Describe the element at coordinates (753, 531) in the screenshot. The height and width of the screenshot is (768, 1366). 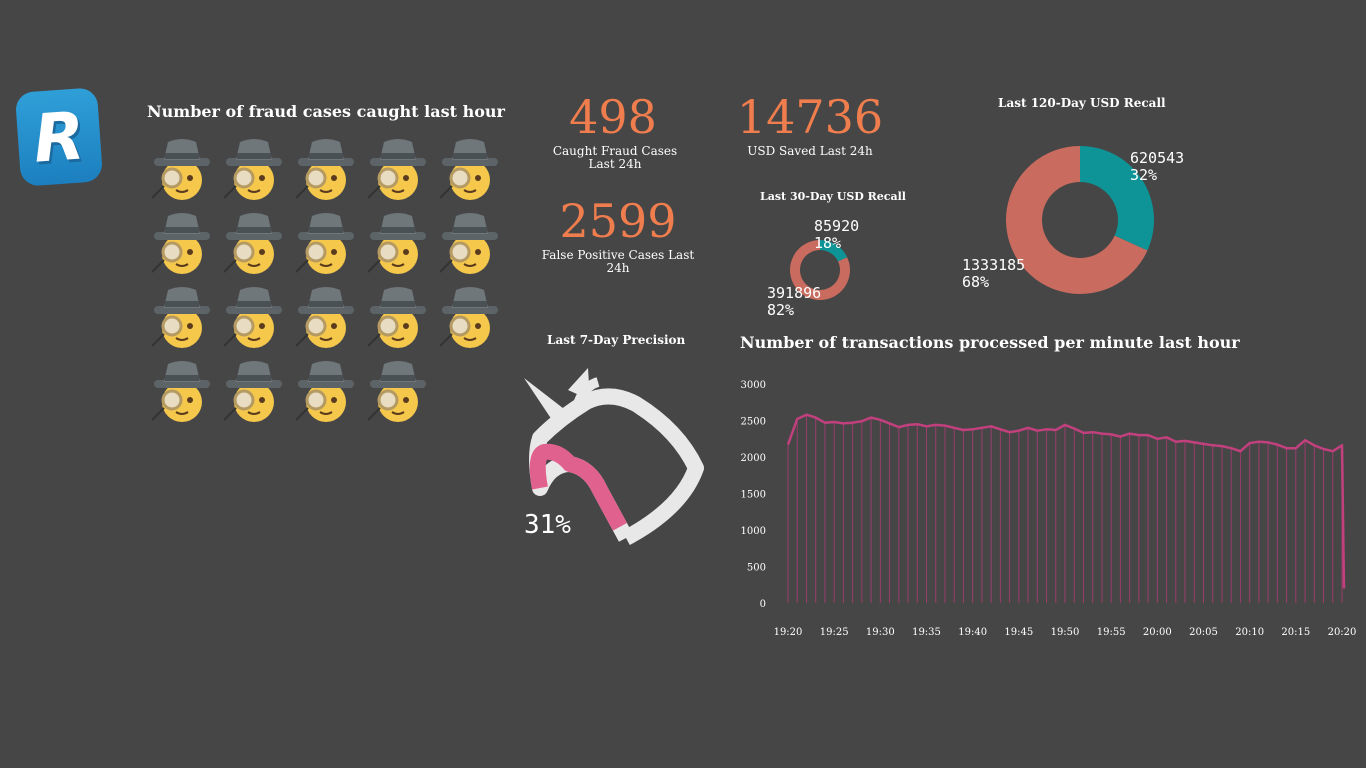
I see `y-tick-label: 1000` at that location.